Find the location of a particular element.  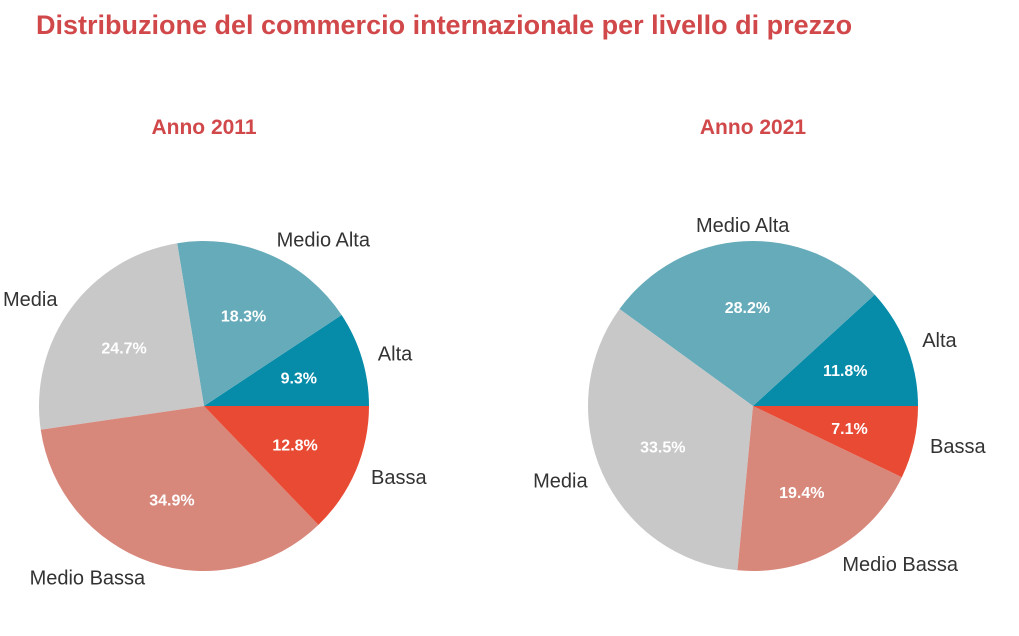

slice-value-label: 28.2% is located at coordinates (747, 308).